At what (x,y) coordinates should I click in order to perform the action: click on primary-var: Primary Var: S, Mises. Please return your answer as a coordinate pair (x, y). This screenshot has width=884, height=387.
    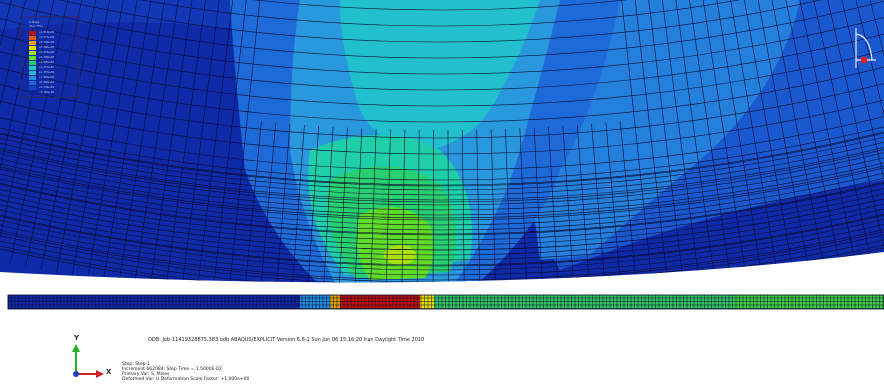
    Looking at the image, I should click on (146, 374).